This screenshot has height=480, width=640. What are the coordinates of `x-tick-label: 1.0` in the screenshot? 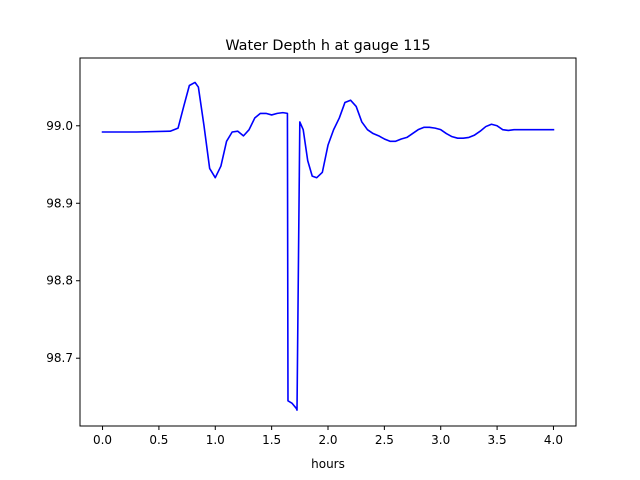 It's located at (215, 440).